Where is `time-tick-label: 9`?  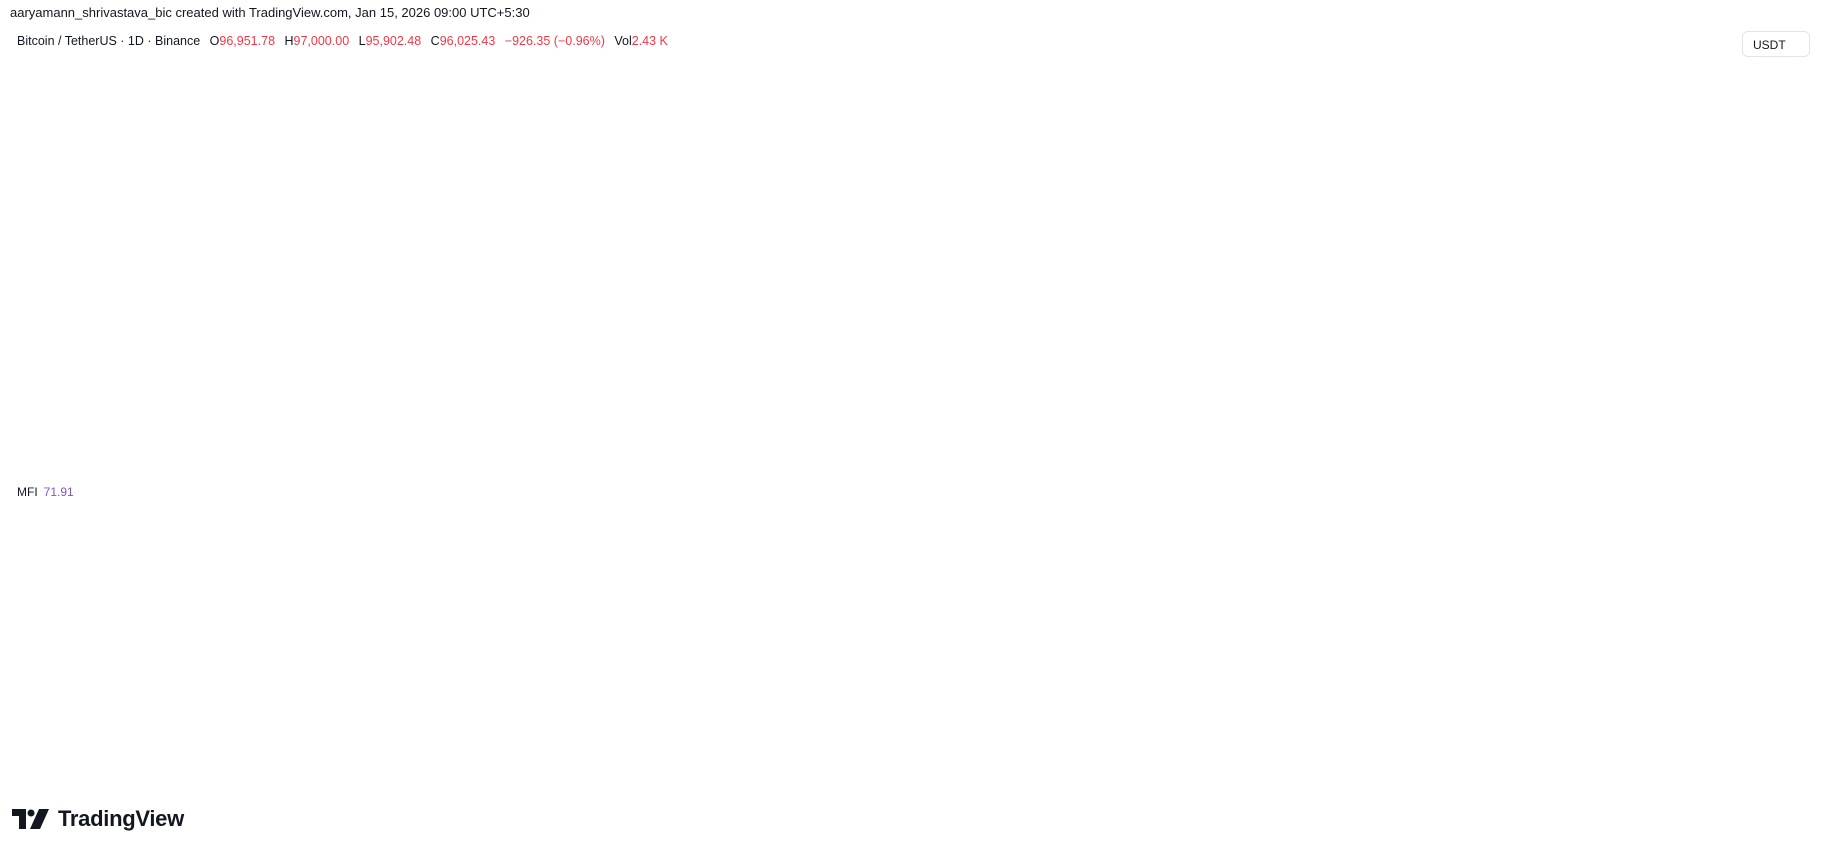 time-tick-label: 9 is located at coordinates (546, 772).